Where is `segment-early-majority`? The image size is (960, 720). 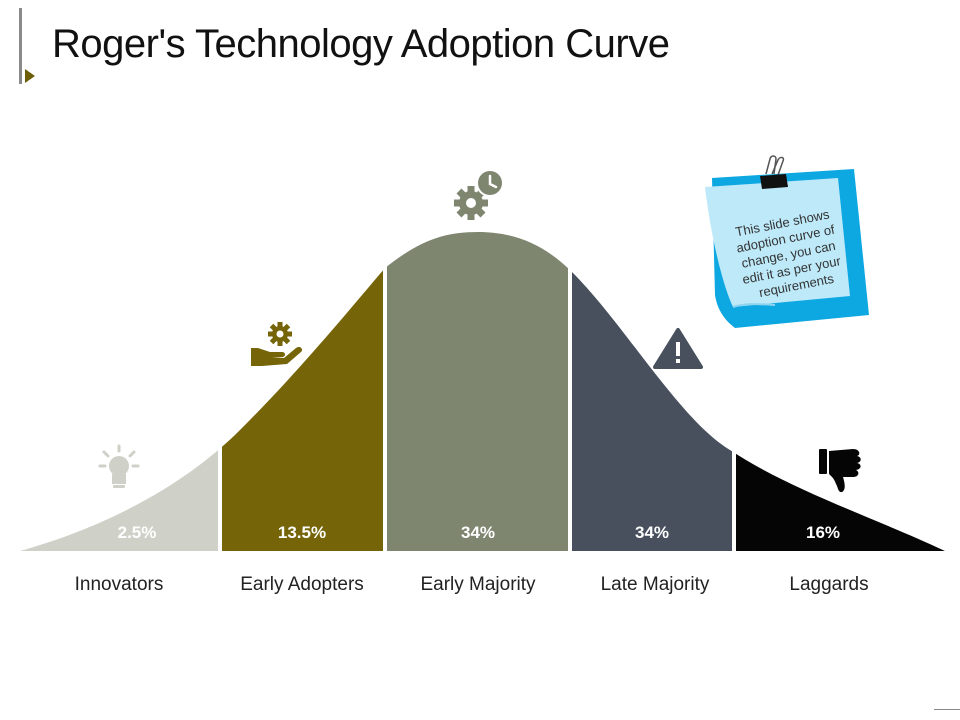
segment-early-majority is located at coordinates (477, 391).